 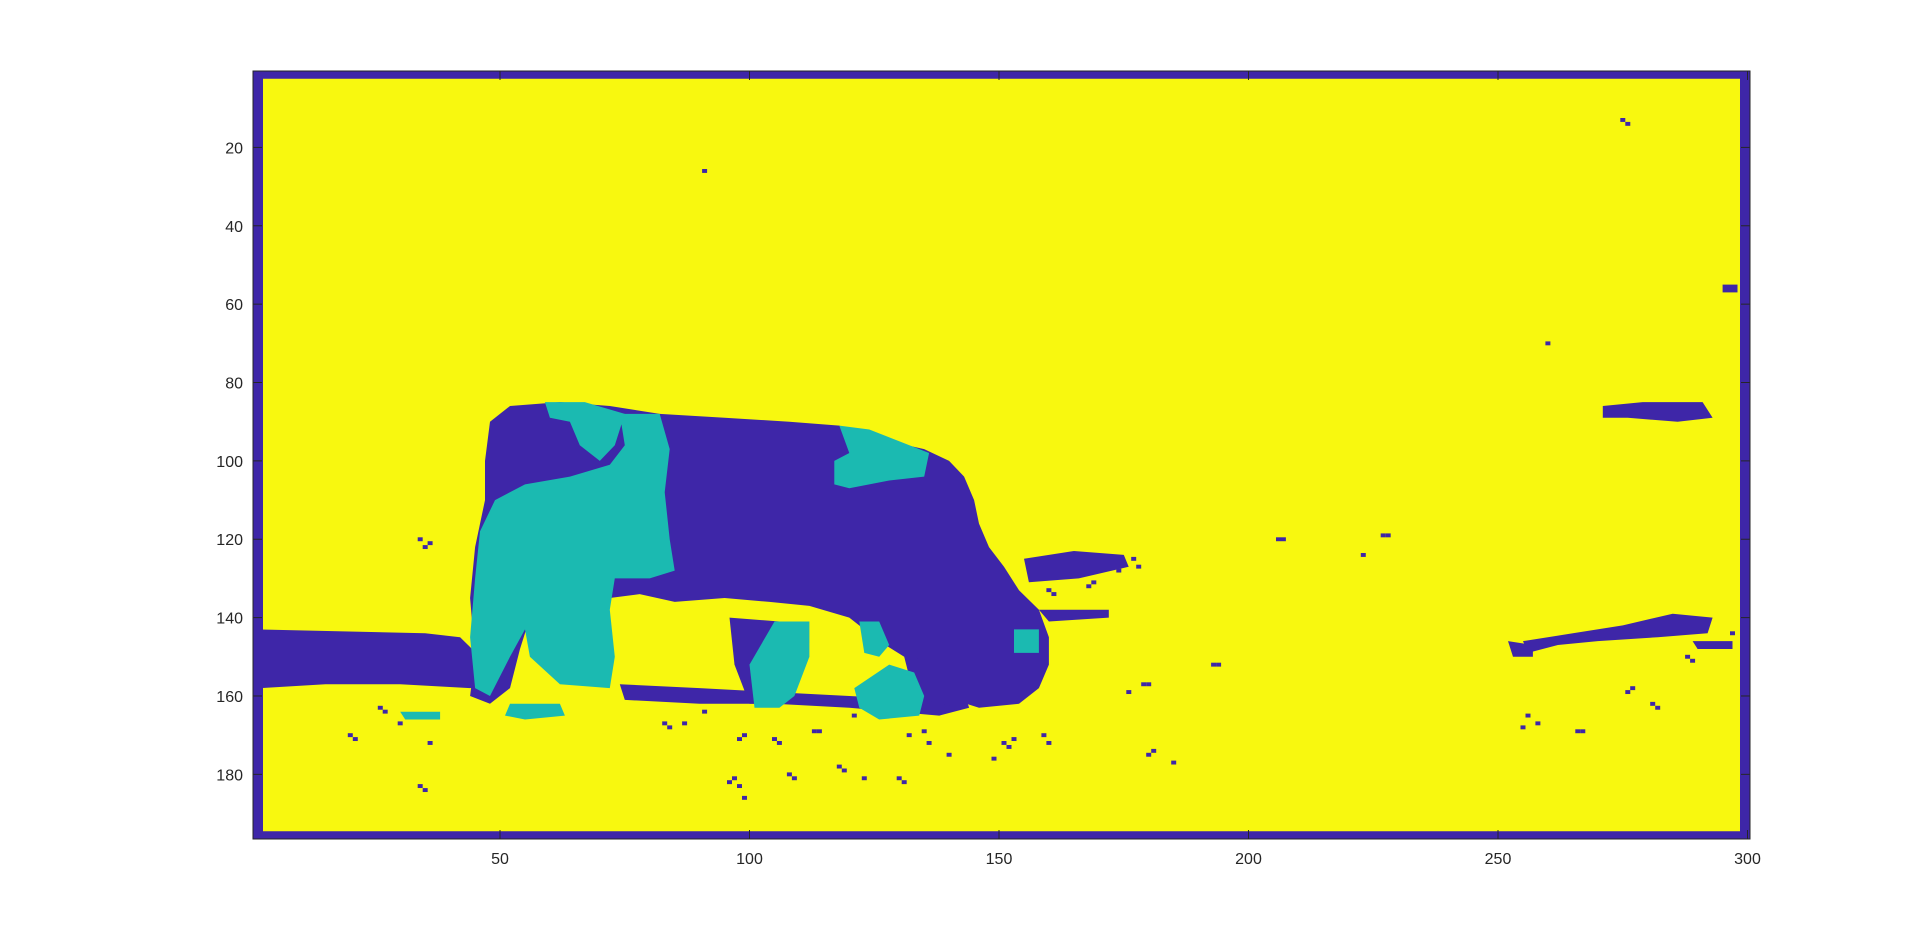 What do you see at coordinates (229, 697) in the screenshot?
I see `y-tick-label-160: 160` at bounding box center [229, 697].